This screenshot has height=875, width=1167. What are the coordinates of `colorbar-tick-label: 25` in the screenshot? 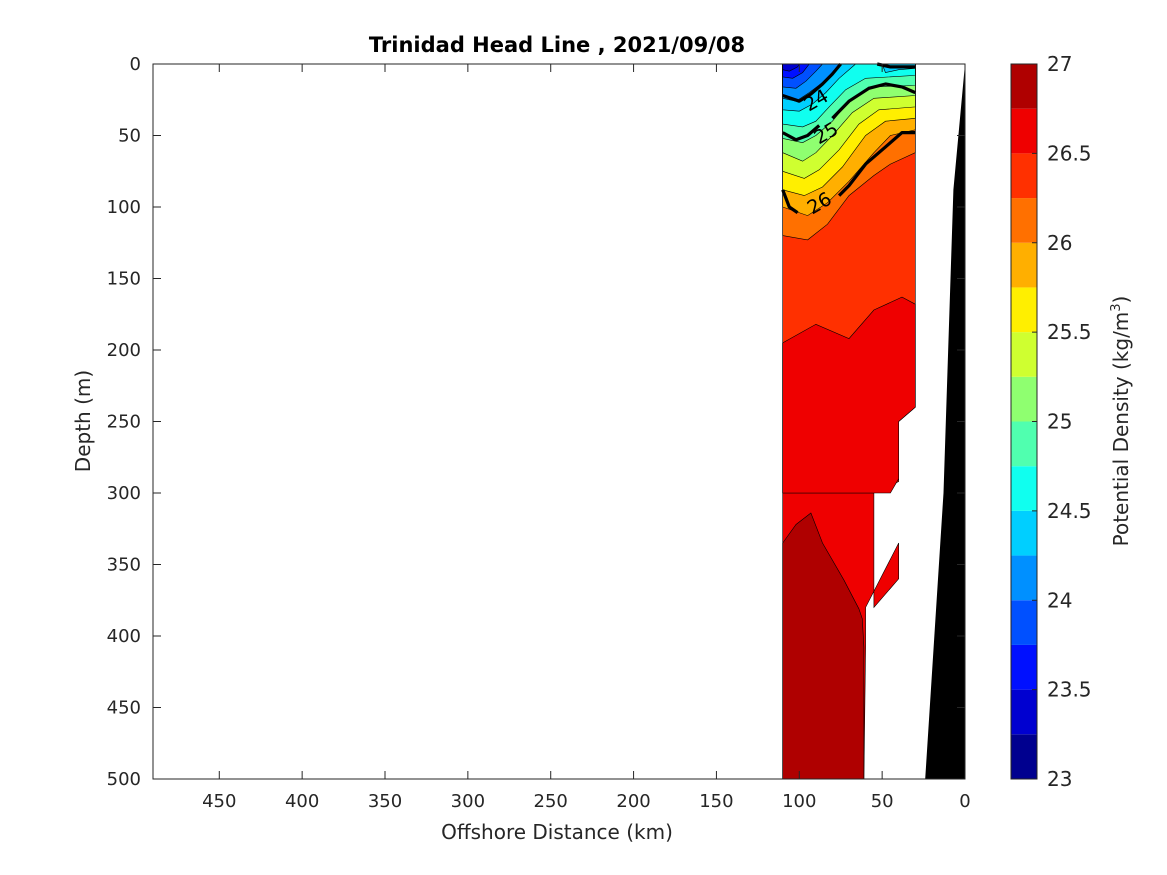 It's located at (1059, 422).